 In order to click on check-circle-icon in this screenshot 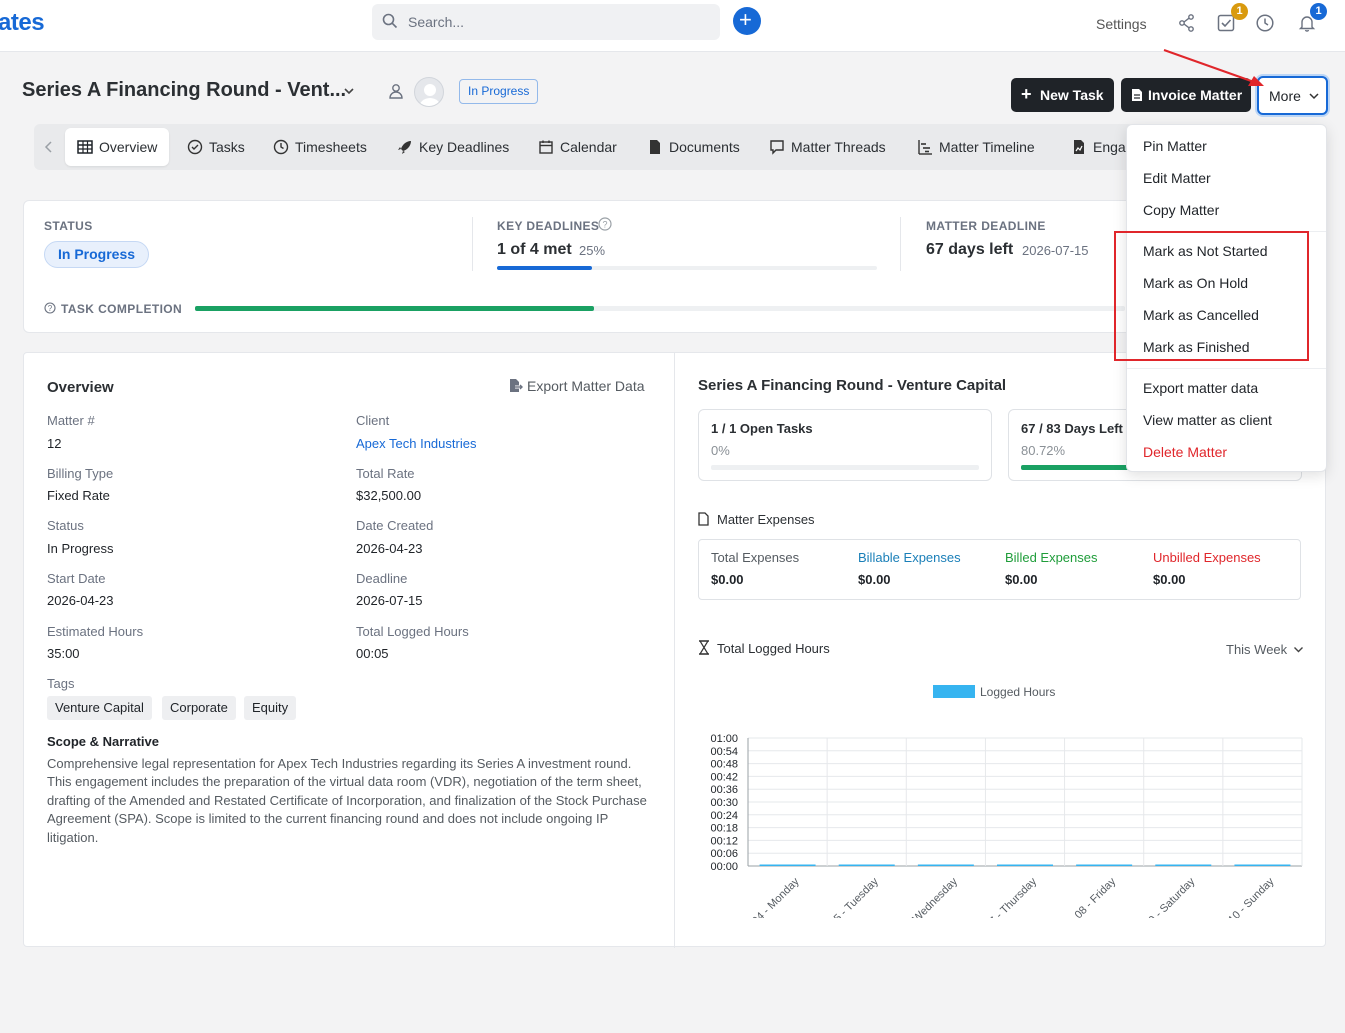, I will do `click(195, 147)`.